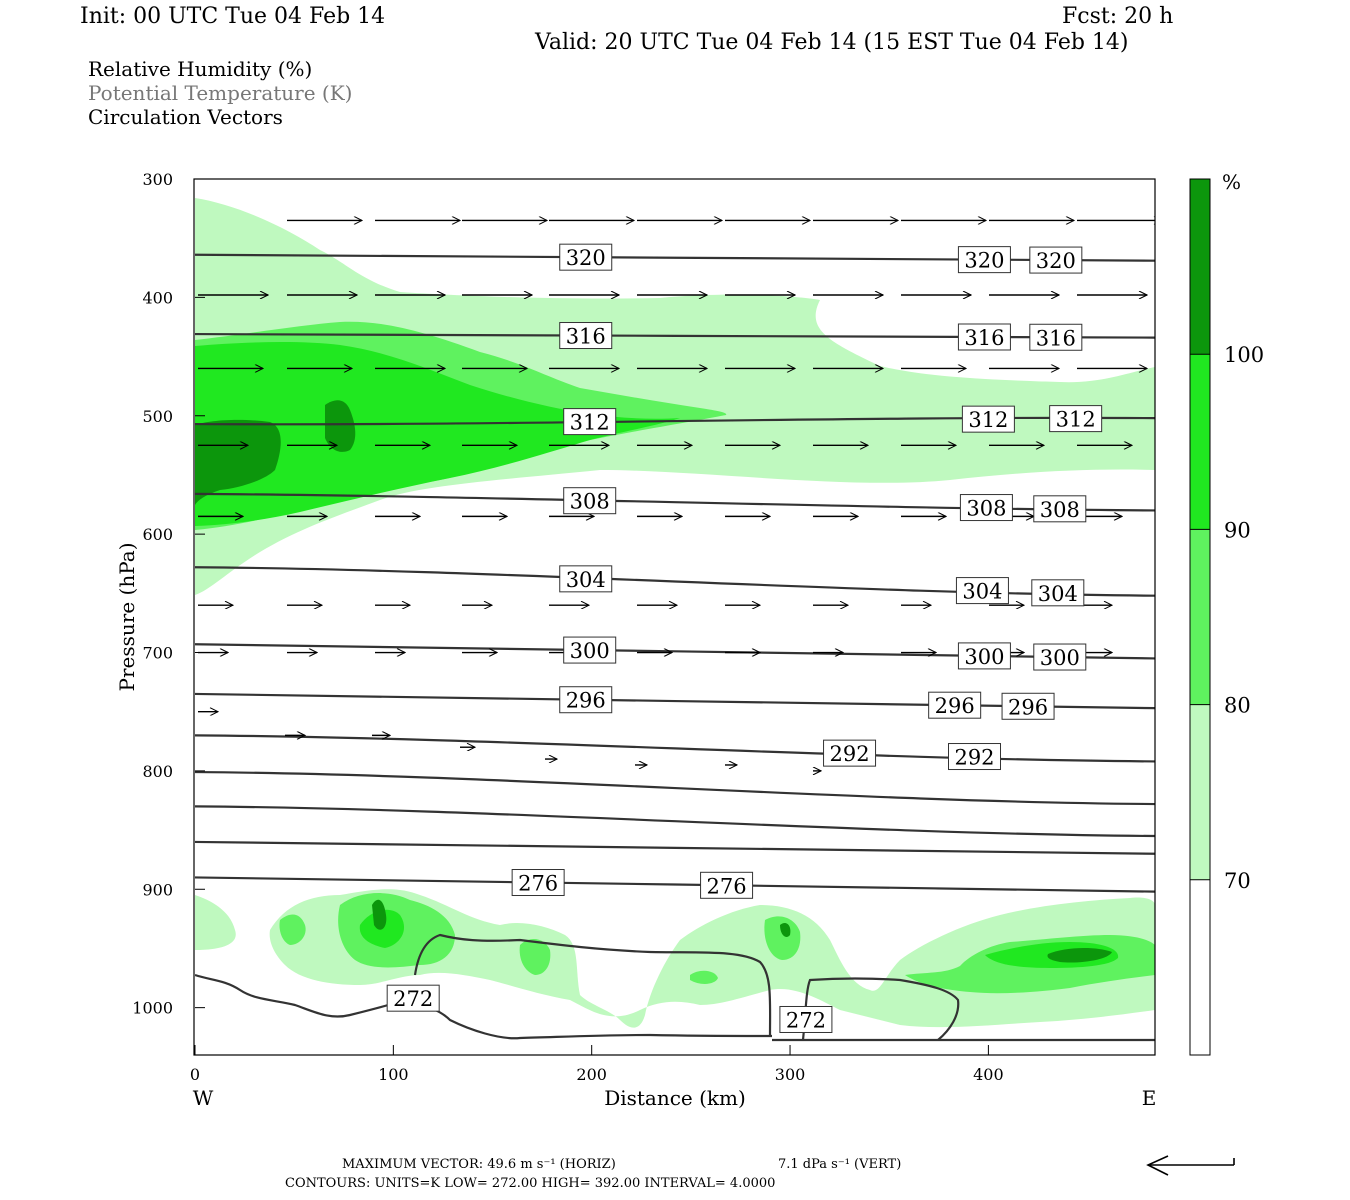  I want to click on rh-80-lower-d, so click(782, 938).